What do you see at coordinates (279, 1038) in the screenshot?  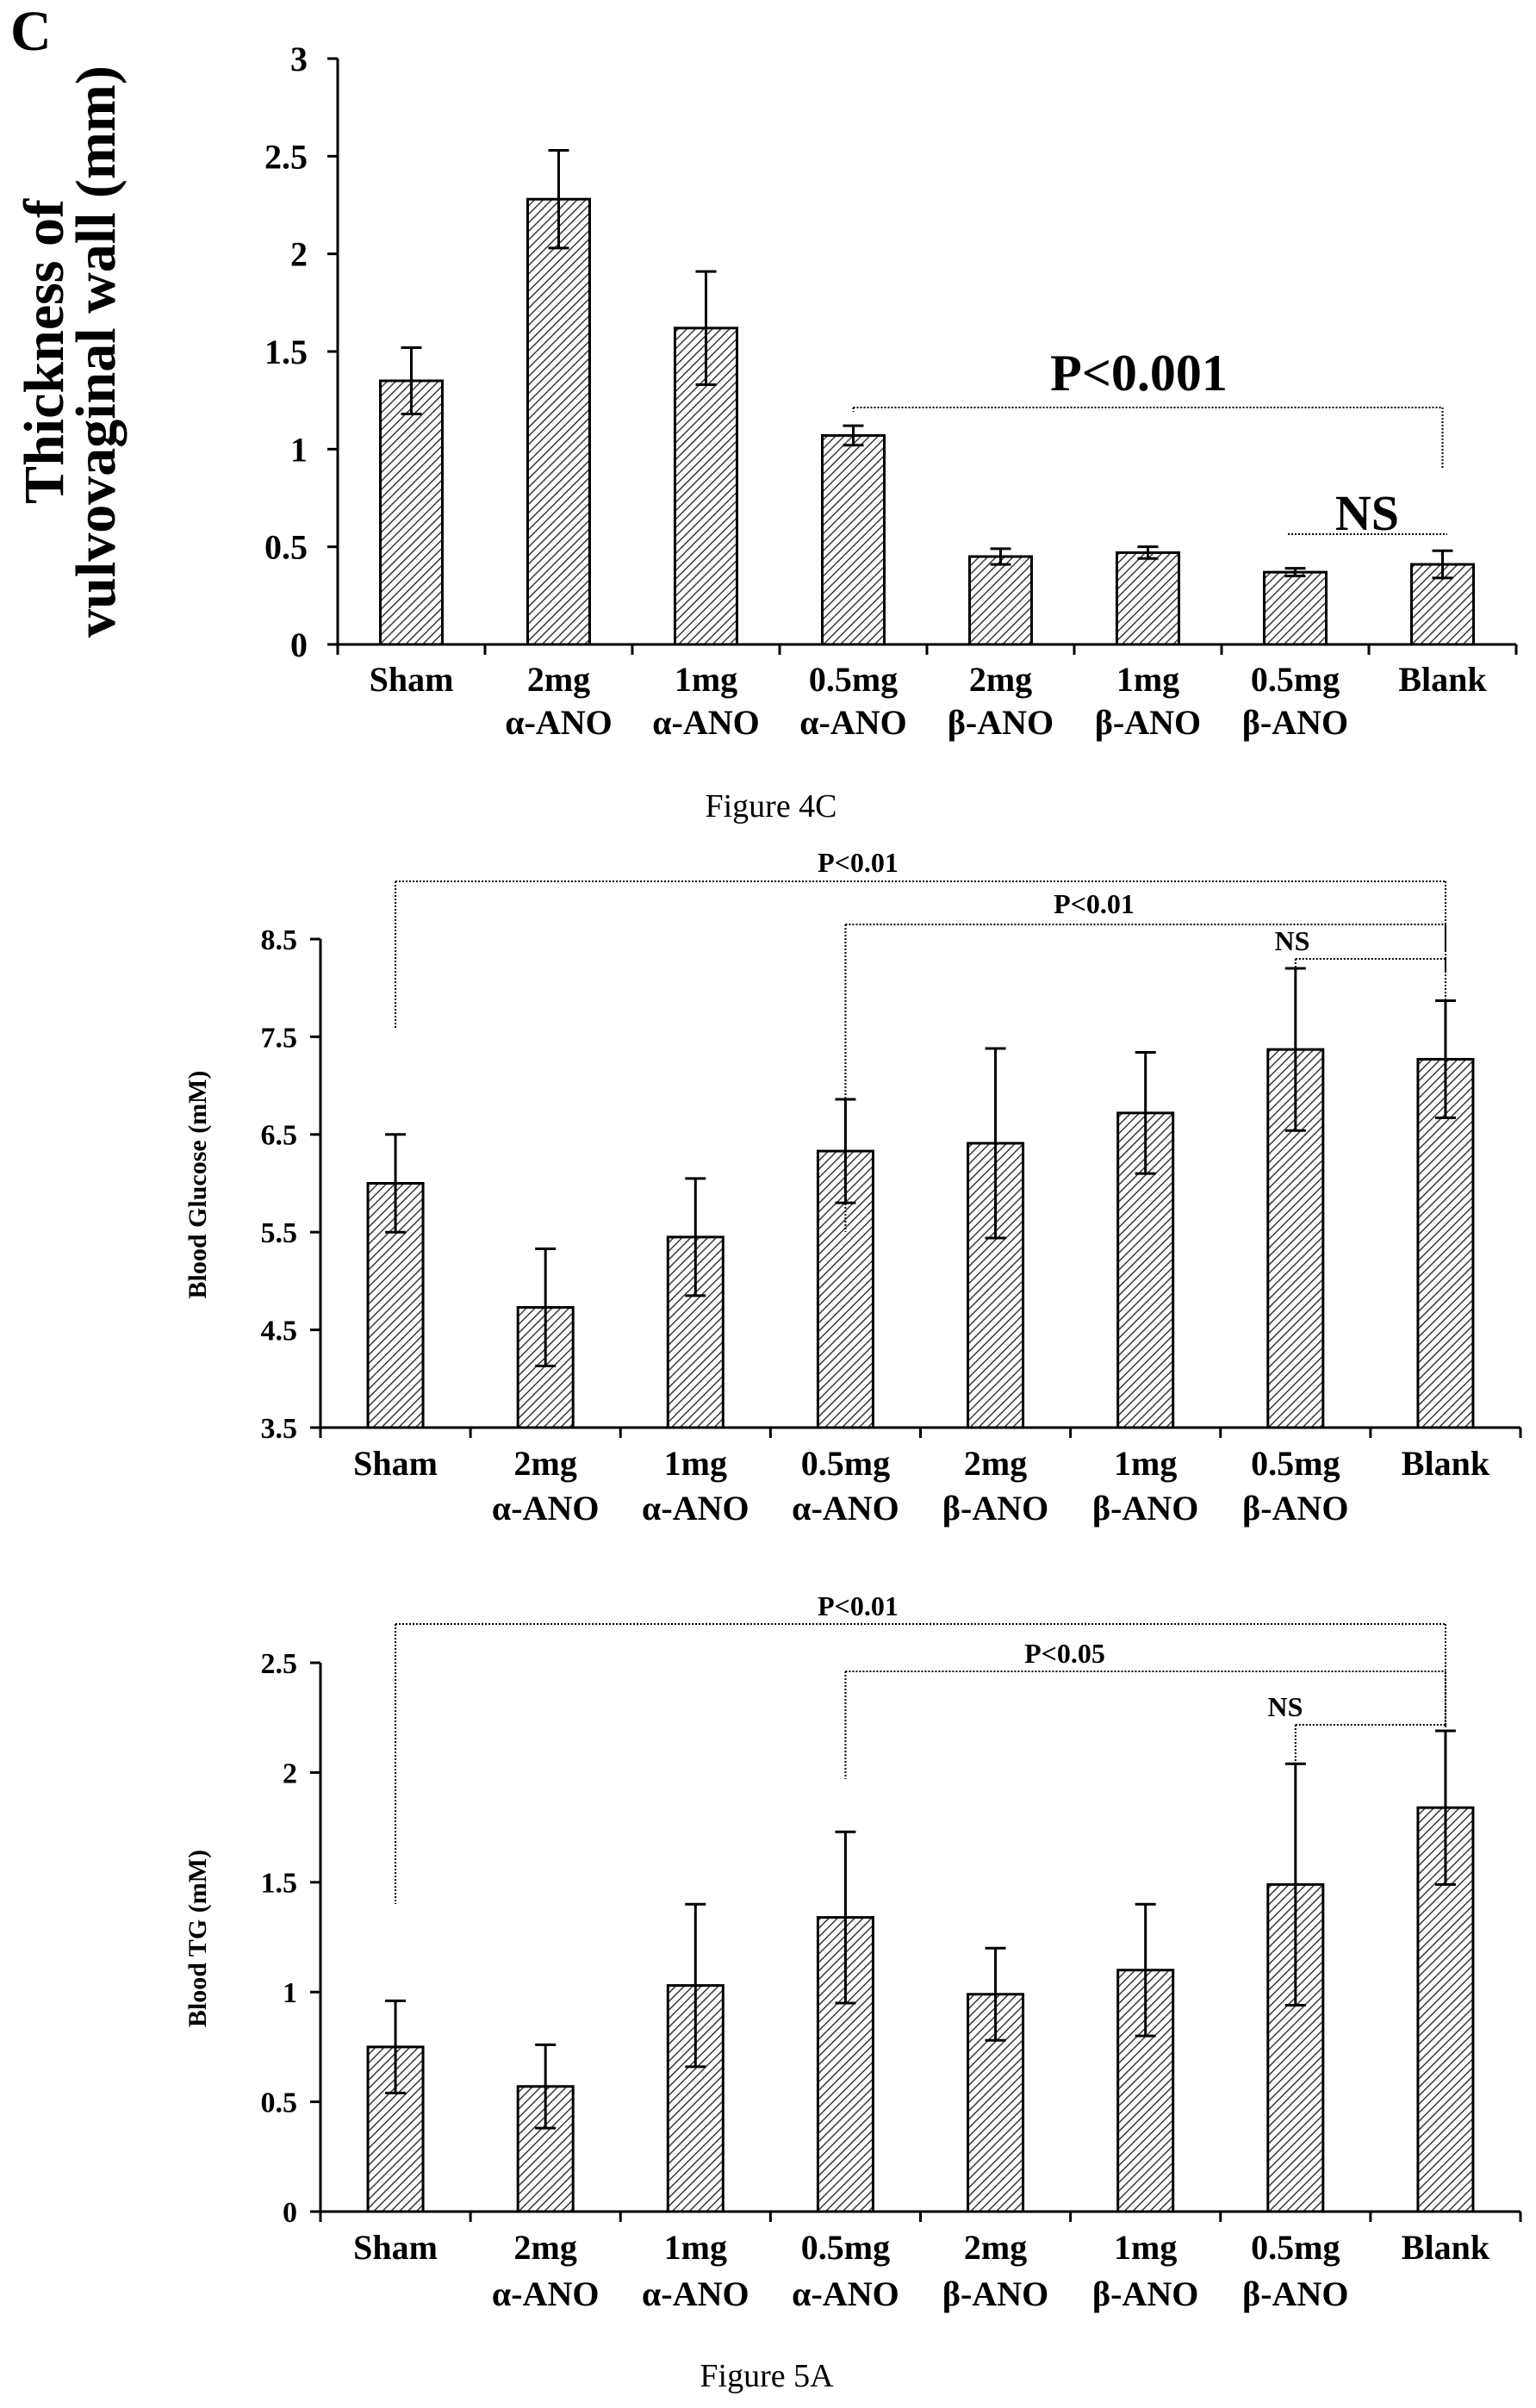 I see `y-tick-label: 7.5` at bounding box center [279, 1038].